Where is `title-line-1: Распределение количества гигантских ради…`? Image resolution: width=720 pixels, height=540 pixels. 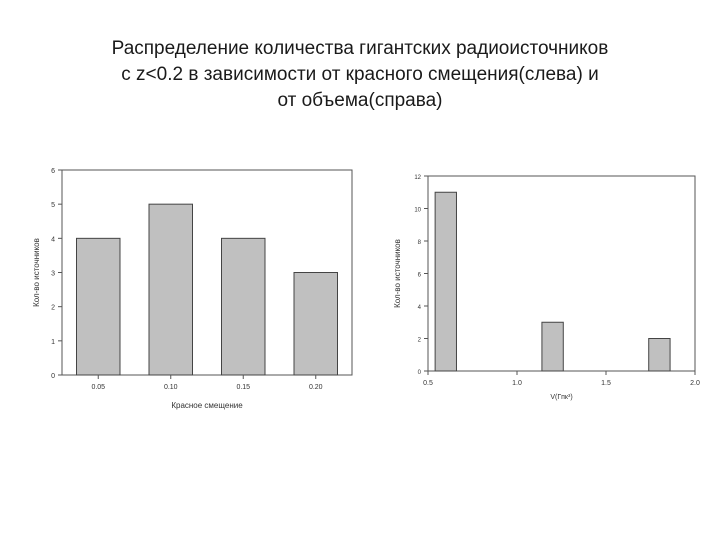 title-line-1: Распределение количества гигантских ради… is located at coordinates (360, 48).